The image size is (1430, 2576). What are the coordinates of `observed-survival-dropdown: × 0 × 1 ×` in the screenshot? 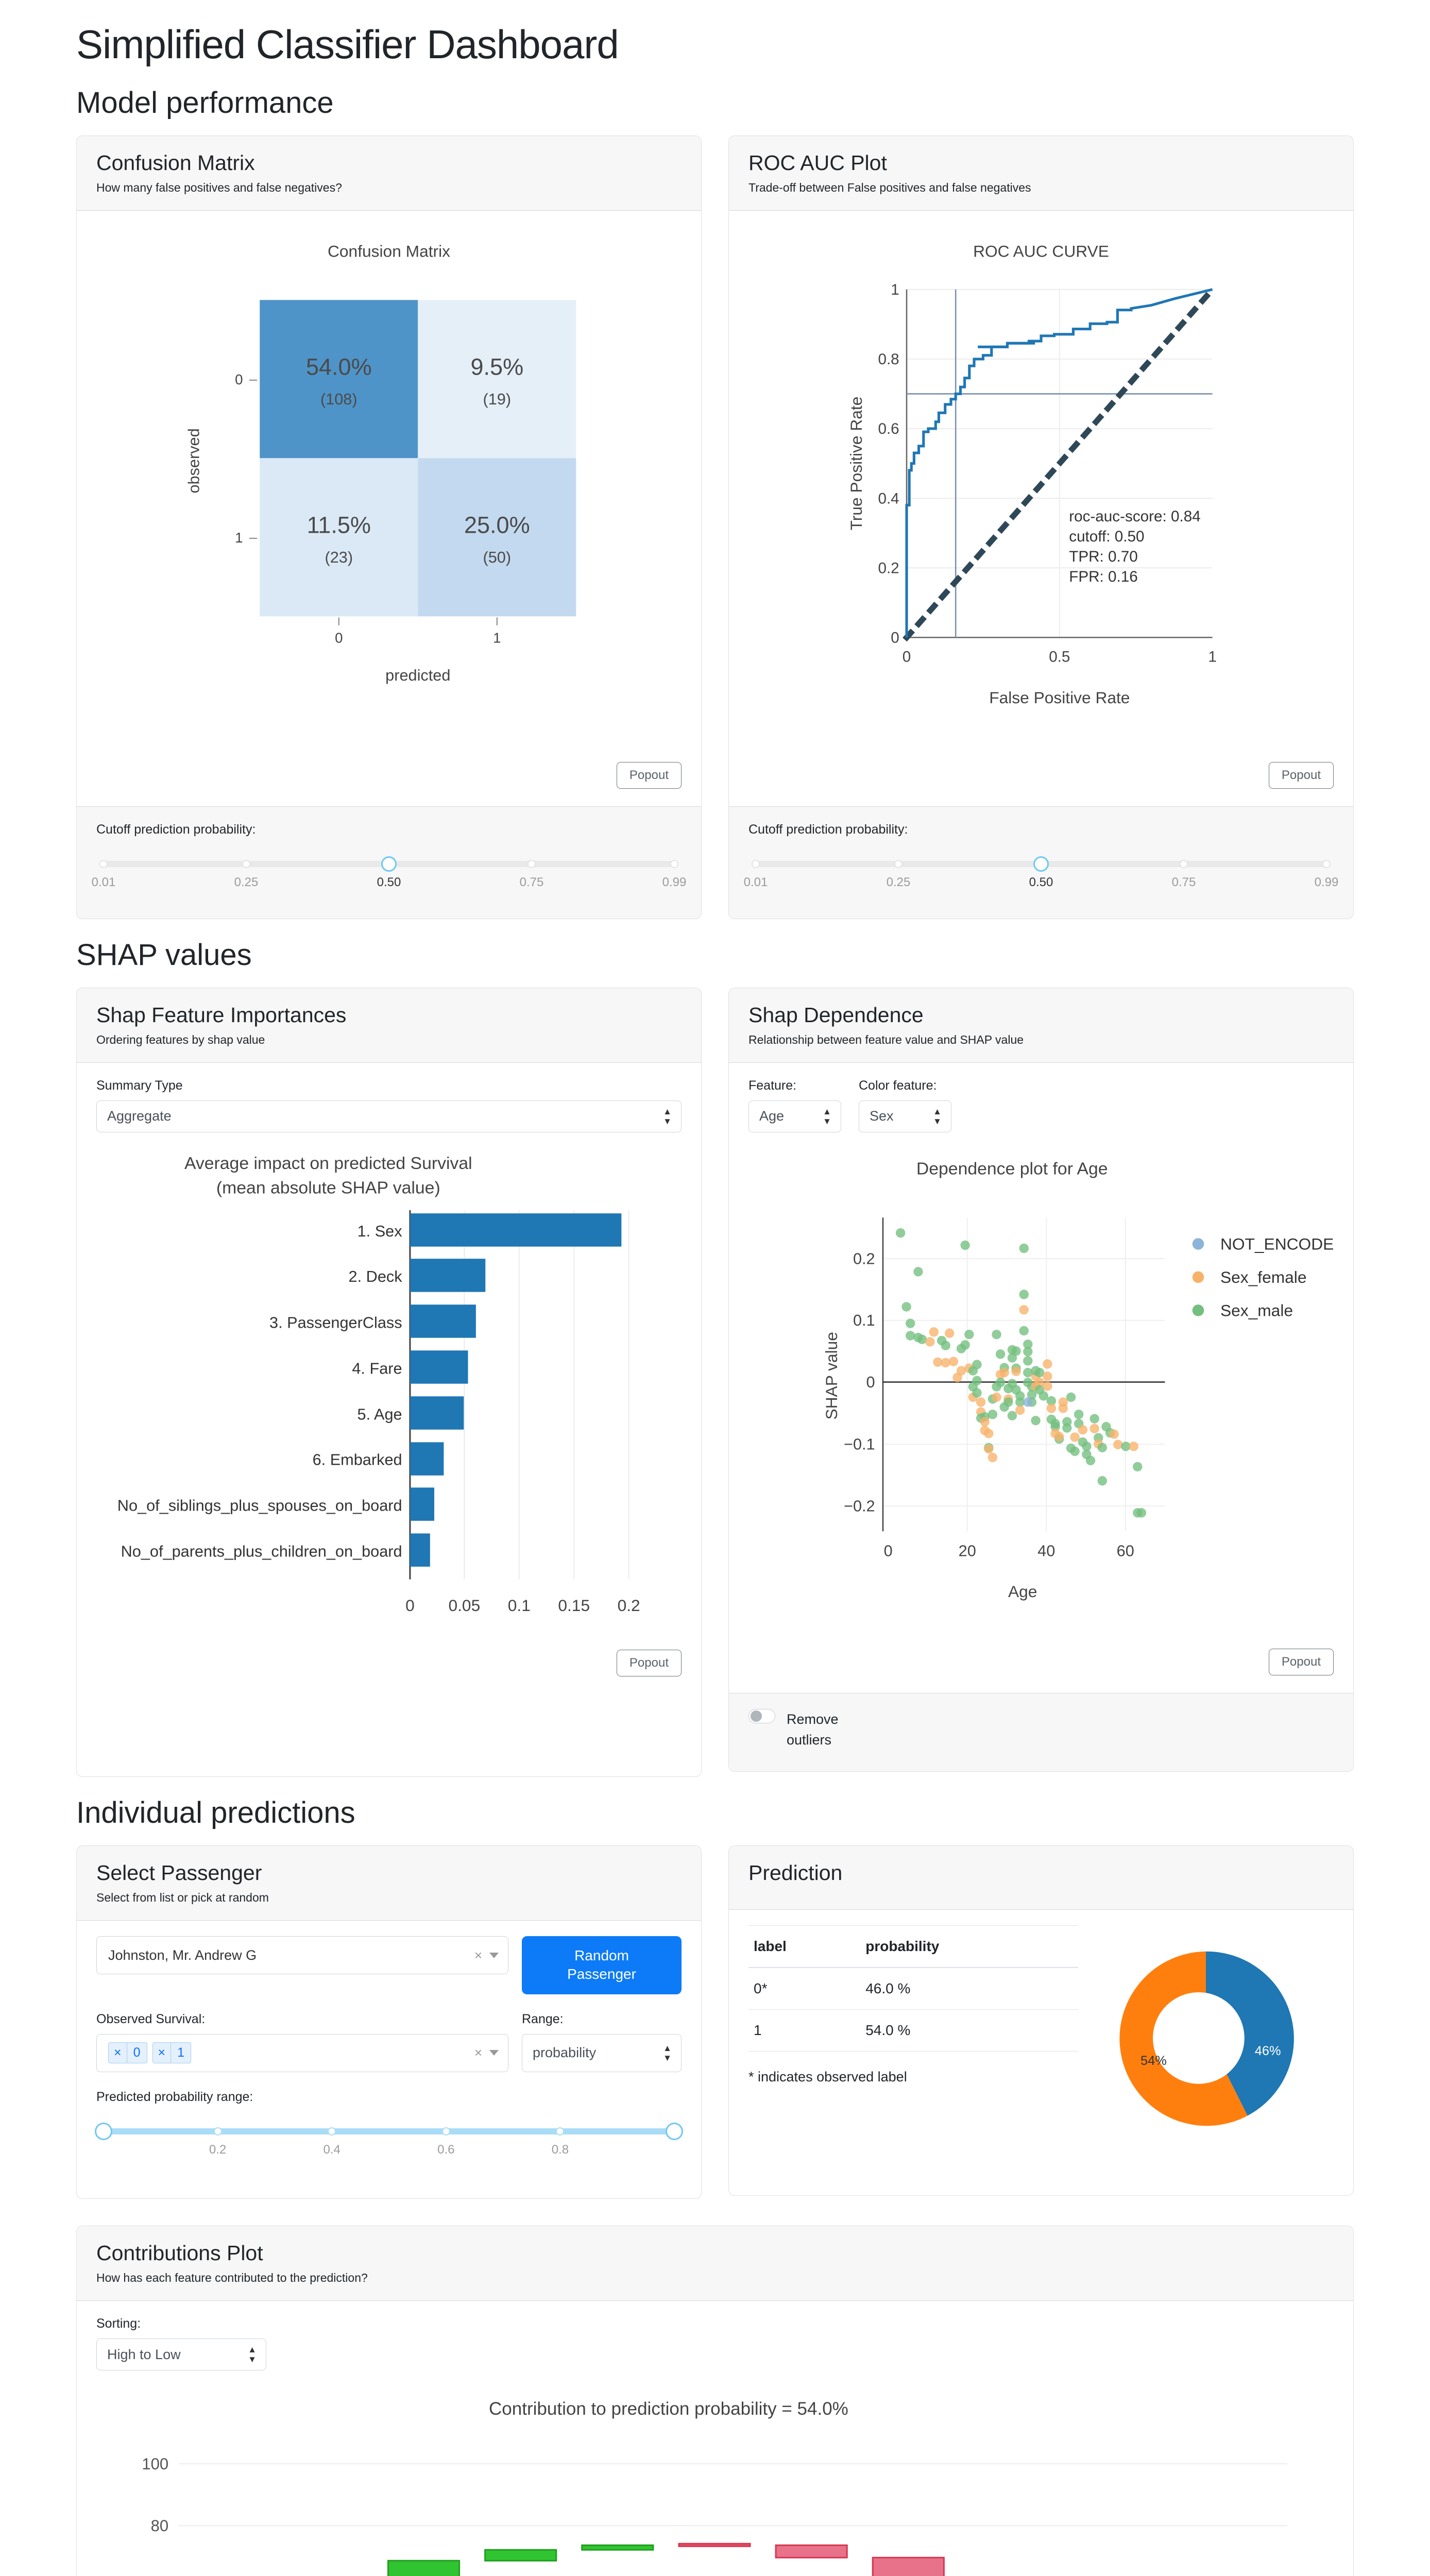 It's located at (302, 2052).